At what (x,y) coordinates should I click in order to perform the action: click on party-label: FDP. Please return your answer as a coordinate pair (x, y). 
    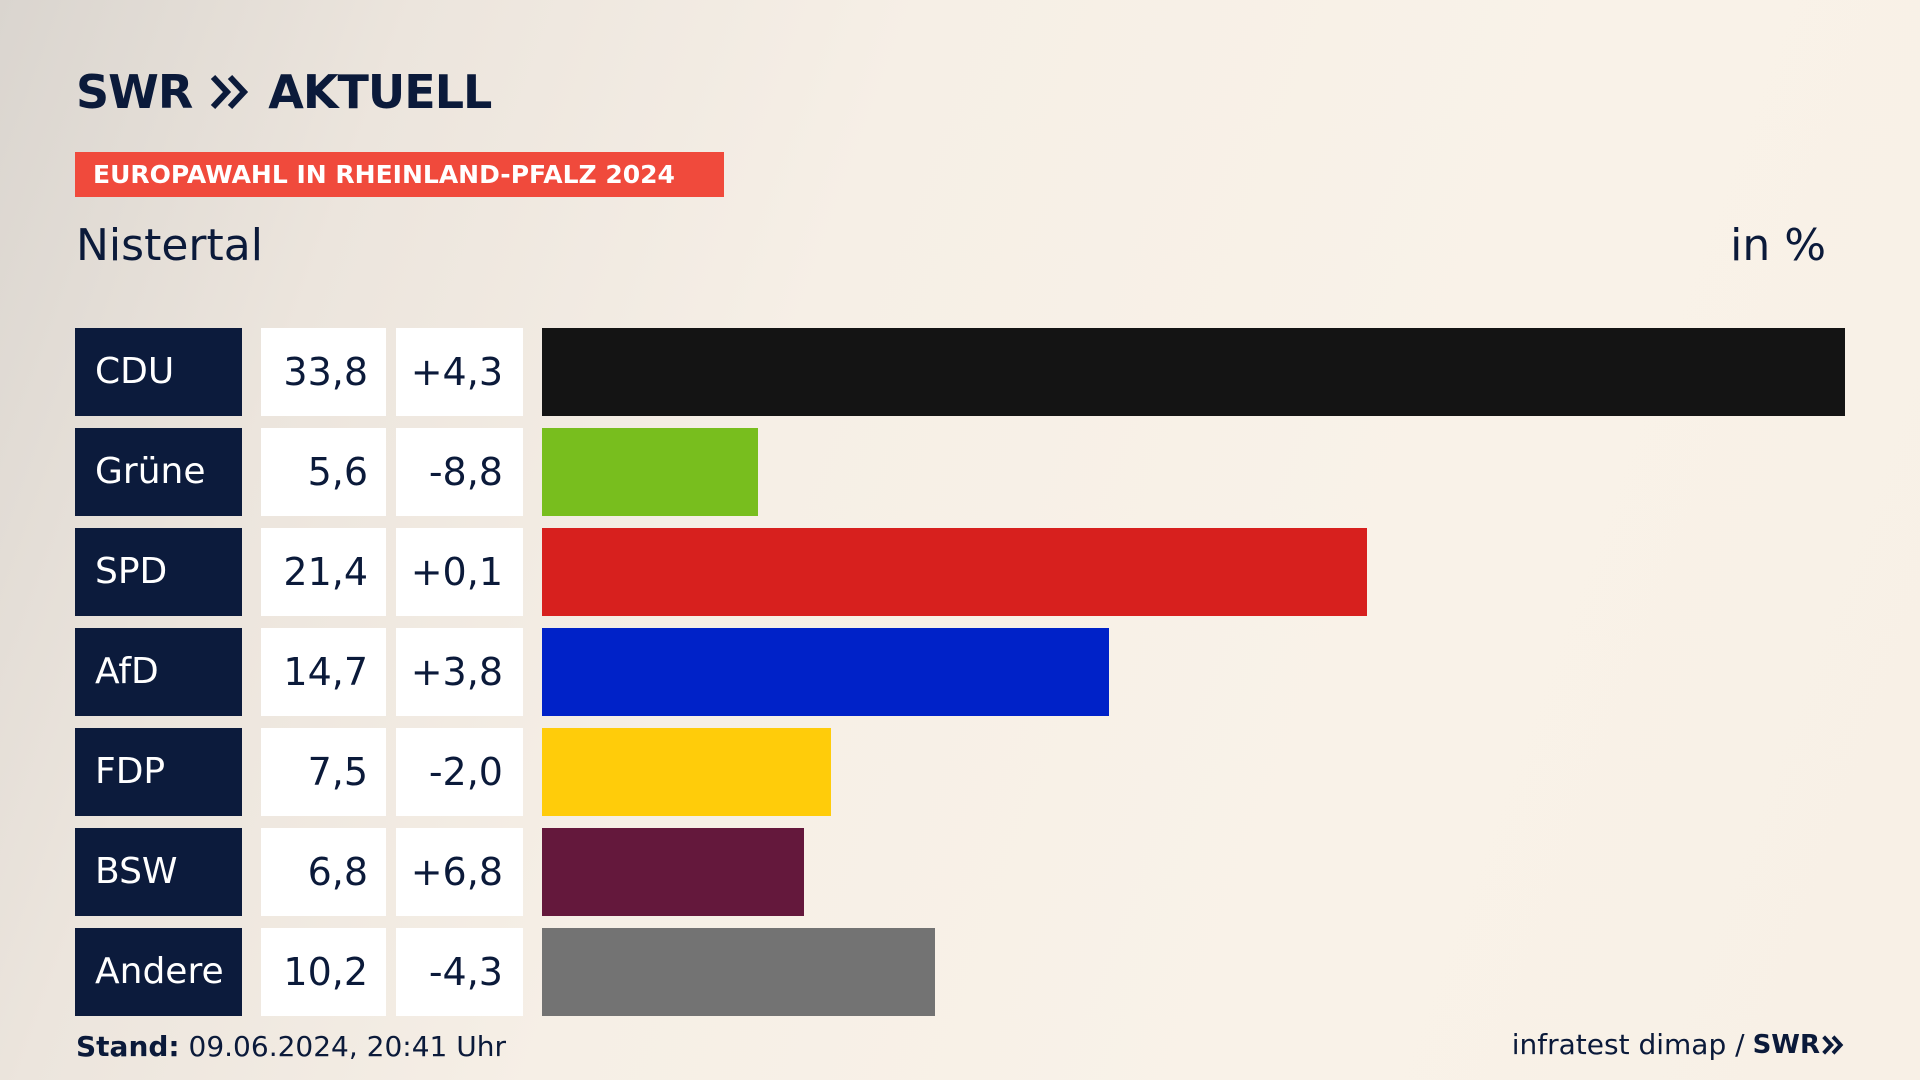
    Looking at the image, I should click on (158, 772).